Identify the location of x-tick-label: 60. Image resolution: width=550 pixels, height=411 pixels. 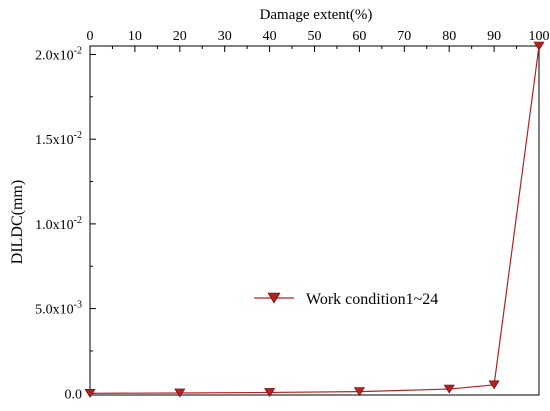
(359, 36).